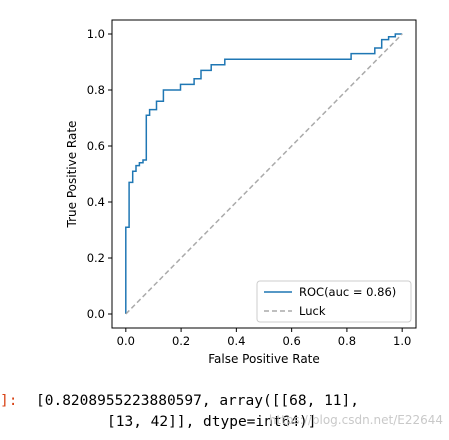  I want to click on x-tick-label: 0.0, so click(126, 341).